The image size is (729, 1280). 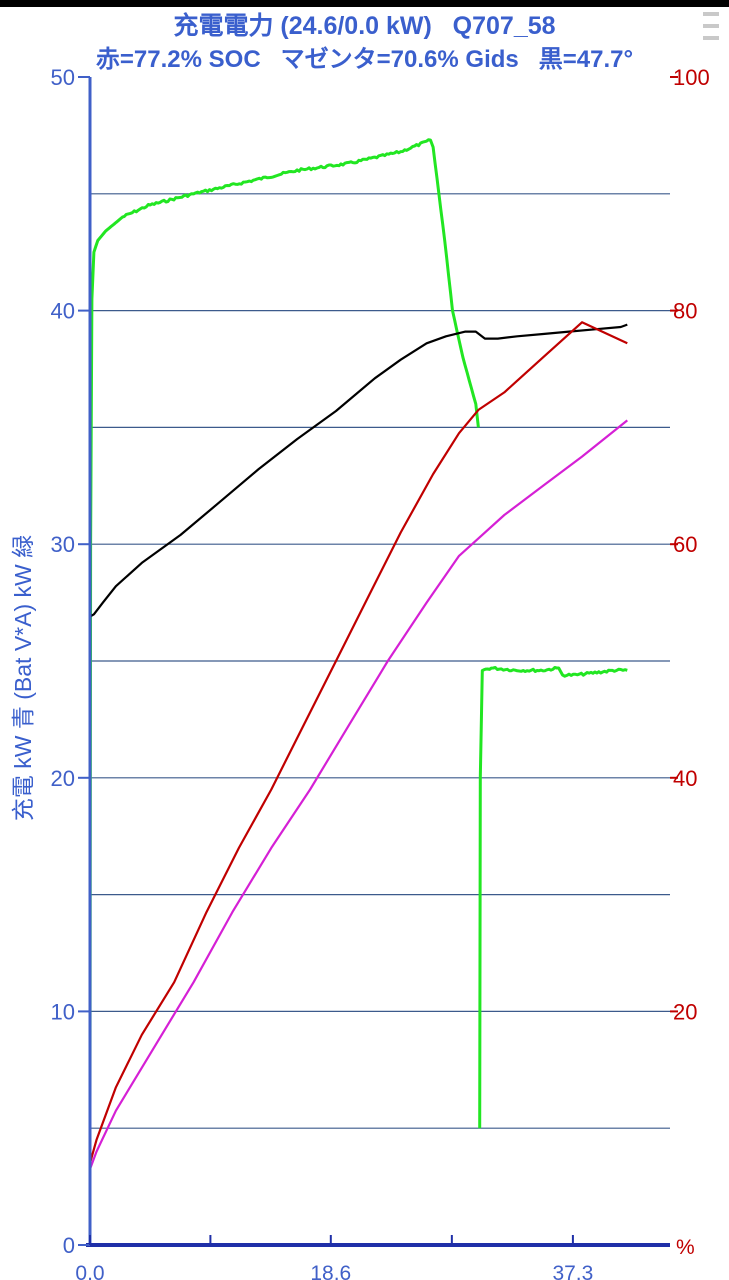 What do you see at coordinates (89, 1271) in the screenshot?
I see `x-tick-label: 0.0` at bounding box center [89, 1271].